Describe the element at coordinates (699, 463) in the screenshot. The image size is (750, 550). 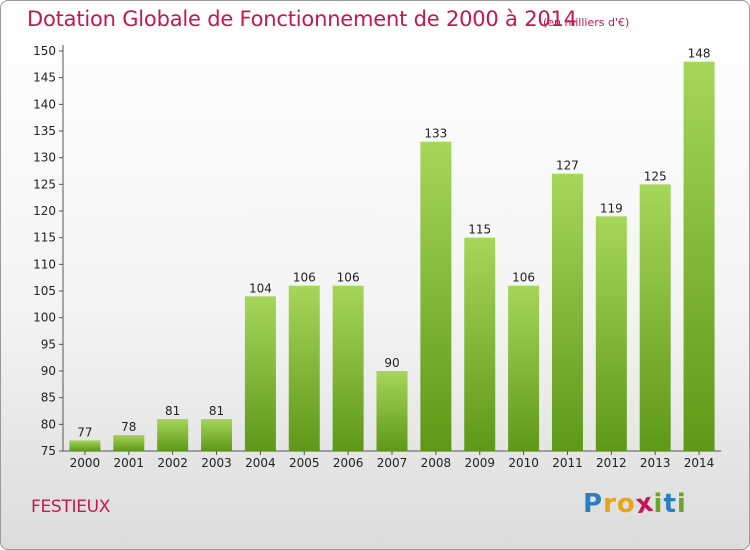
I see `x-tick-label: 2014` at that location.